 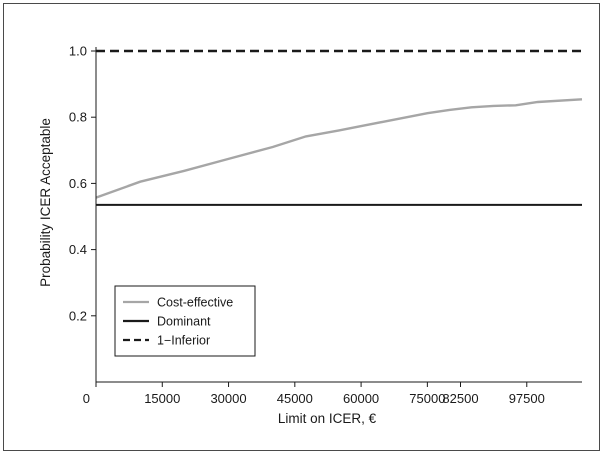 What do you see at coordinates (427, 398) in the screenshot?
I see `x-tick-label: 75000` at bounding box center [427, 398].